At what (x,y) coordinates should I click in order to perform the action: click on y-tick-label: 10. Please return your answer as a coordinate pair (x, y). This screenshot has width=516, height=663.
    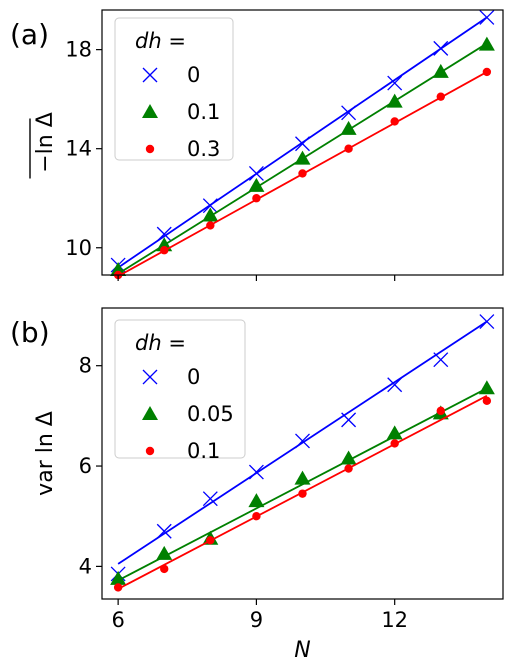
    Looking at the image, I should click on (78, 248).